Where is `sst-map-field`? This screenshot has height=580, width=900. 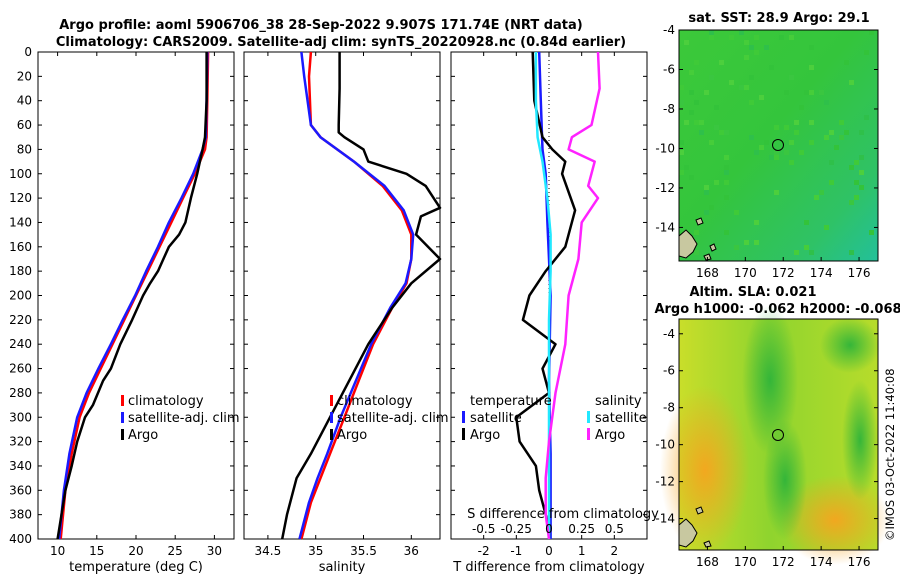 sst-map-field is located at coordinates (778, 145).